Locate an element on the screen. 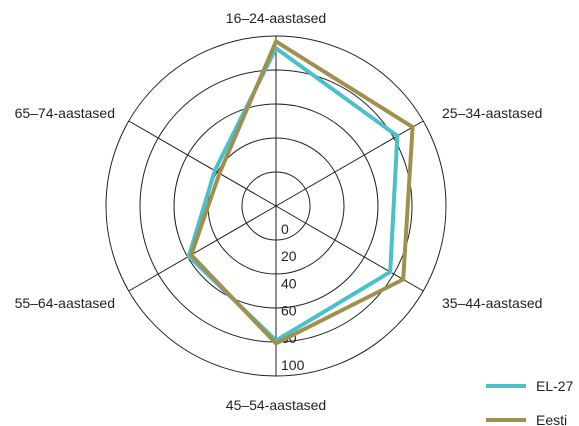 Image resolution: width=579 pixels, height=426 pixels. category-label: 35–44-aastased is located at coordinates (492, 303).